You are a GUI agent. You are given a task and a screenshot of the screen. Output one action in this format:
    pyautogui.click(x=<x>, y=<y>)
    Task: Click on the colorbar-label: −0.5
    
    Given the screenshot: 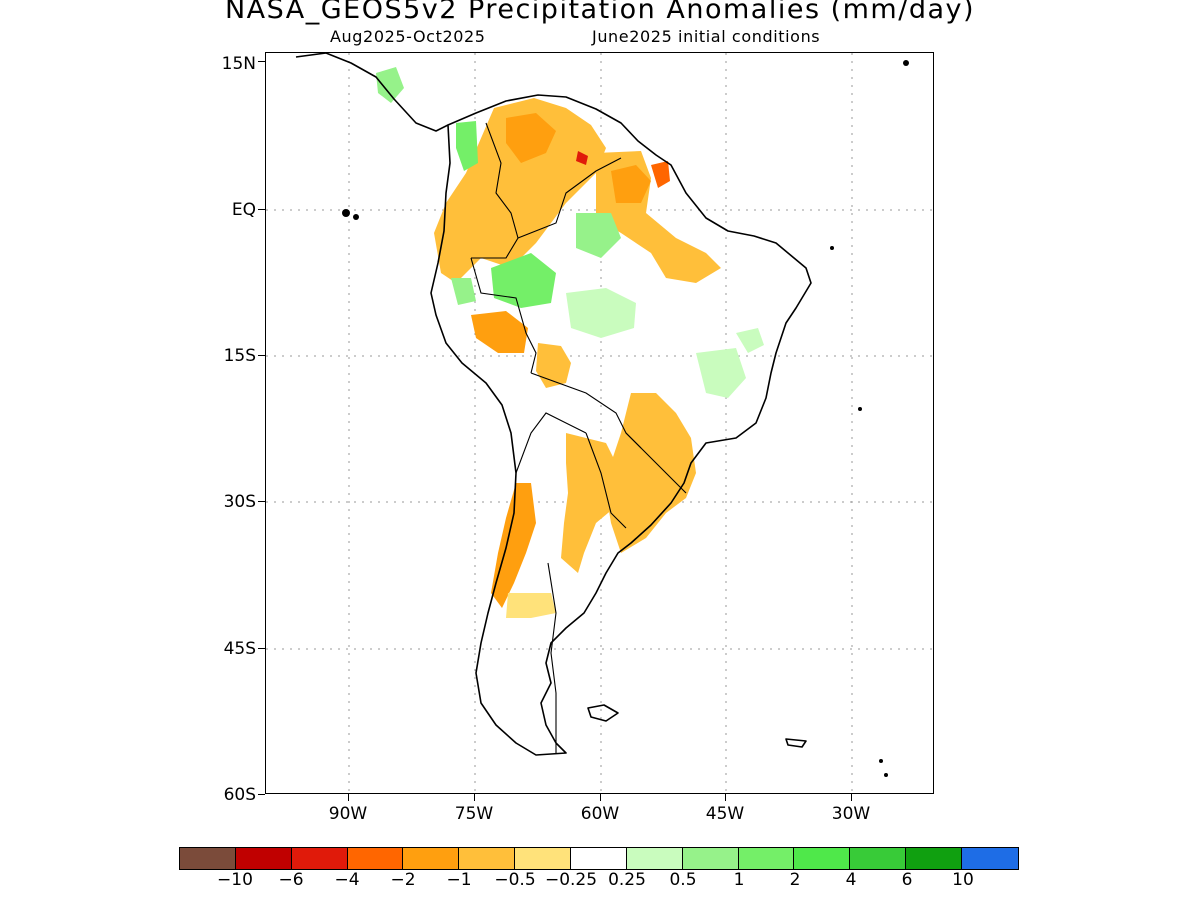 What is the action you would take?
    pyautogui.click(x=515, y=880)
    